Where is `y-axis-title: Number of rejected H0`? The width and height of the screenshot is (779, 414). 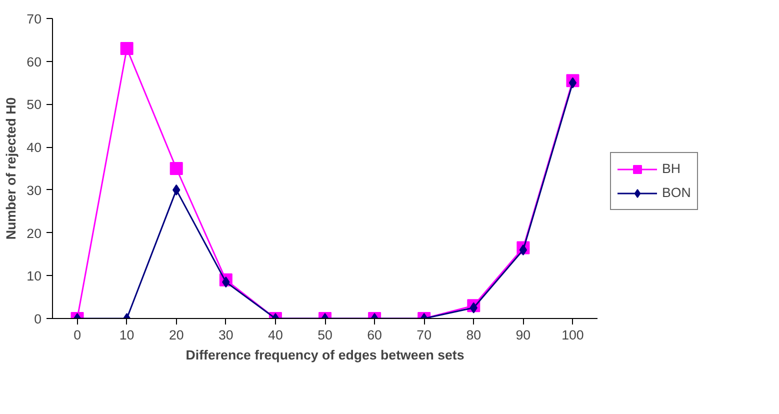 y-axis-title: Number of rejected H0 is located at coordinates (11, 168).